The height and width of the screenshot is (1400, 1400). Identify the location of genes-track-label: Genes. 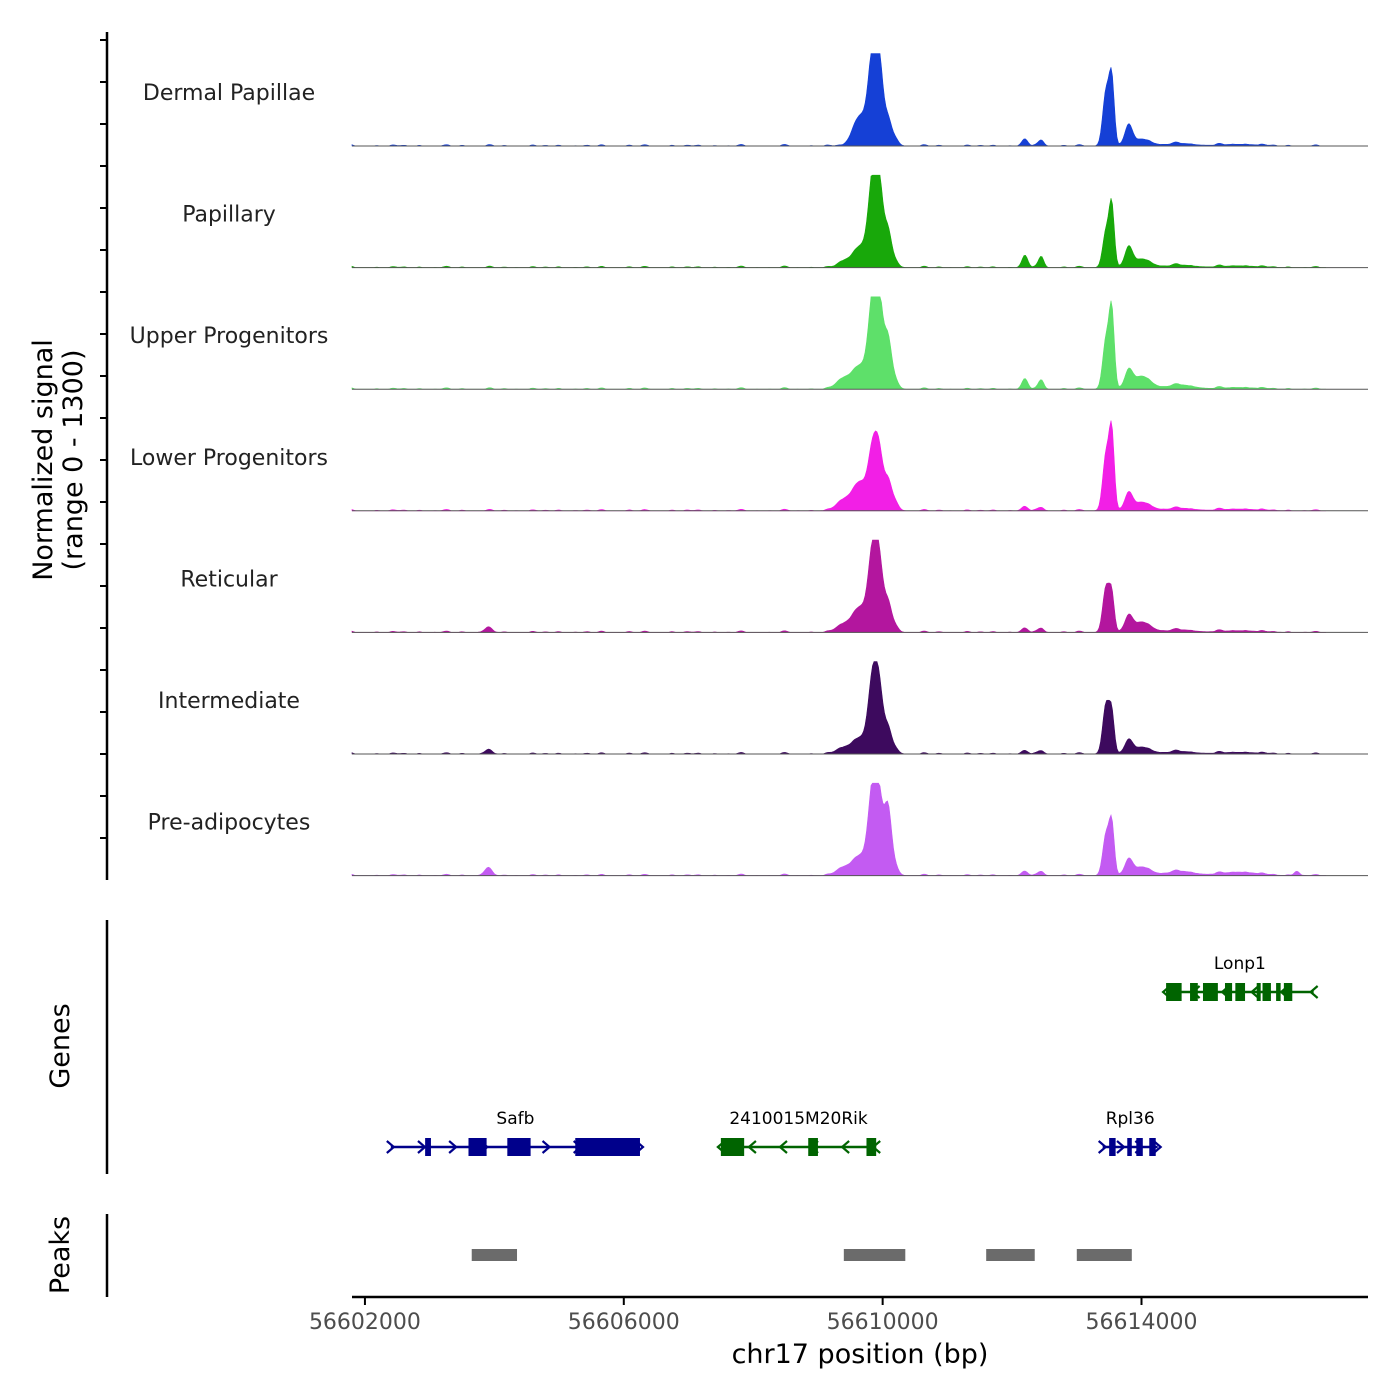
(60, 1045).